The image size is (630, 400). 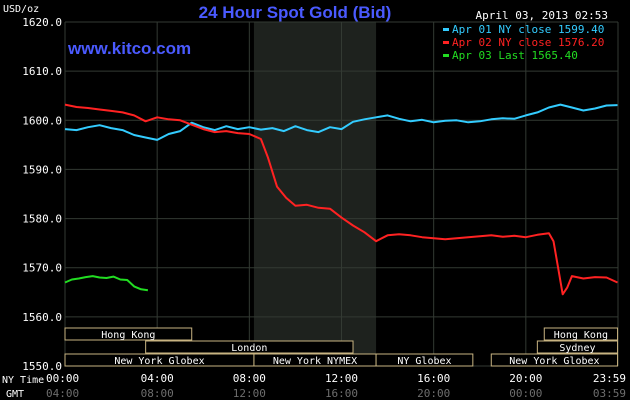 I want to click on y-axis-unit-label: USD/oz, so click(x=21, y=9).